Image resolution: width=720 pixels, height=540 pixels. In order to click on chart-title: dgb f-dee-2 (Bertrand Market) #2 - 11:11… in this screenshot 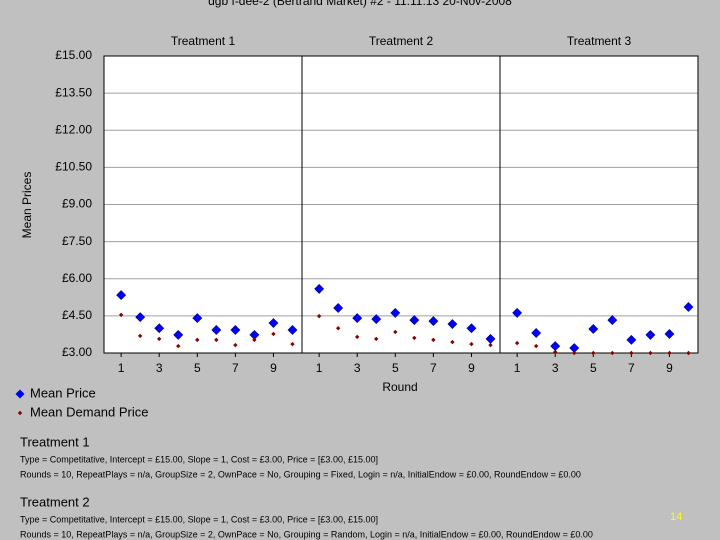, I will do `click(360, 4)`.